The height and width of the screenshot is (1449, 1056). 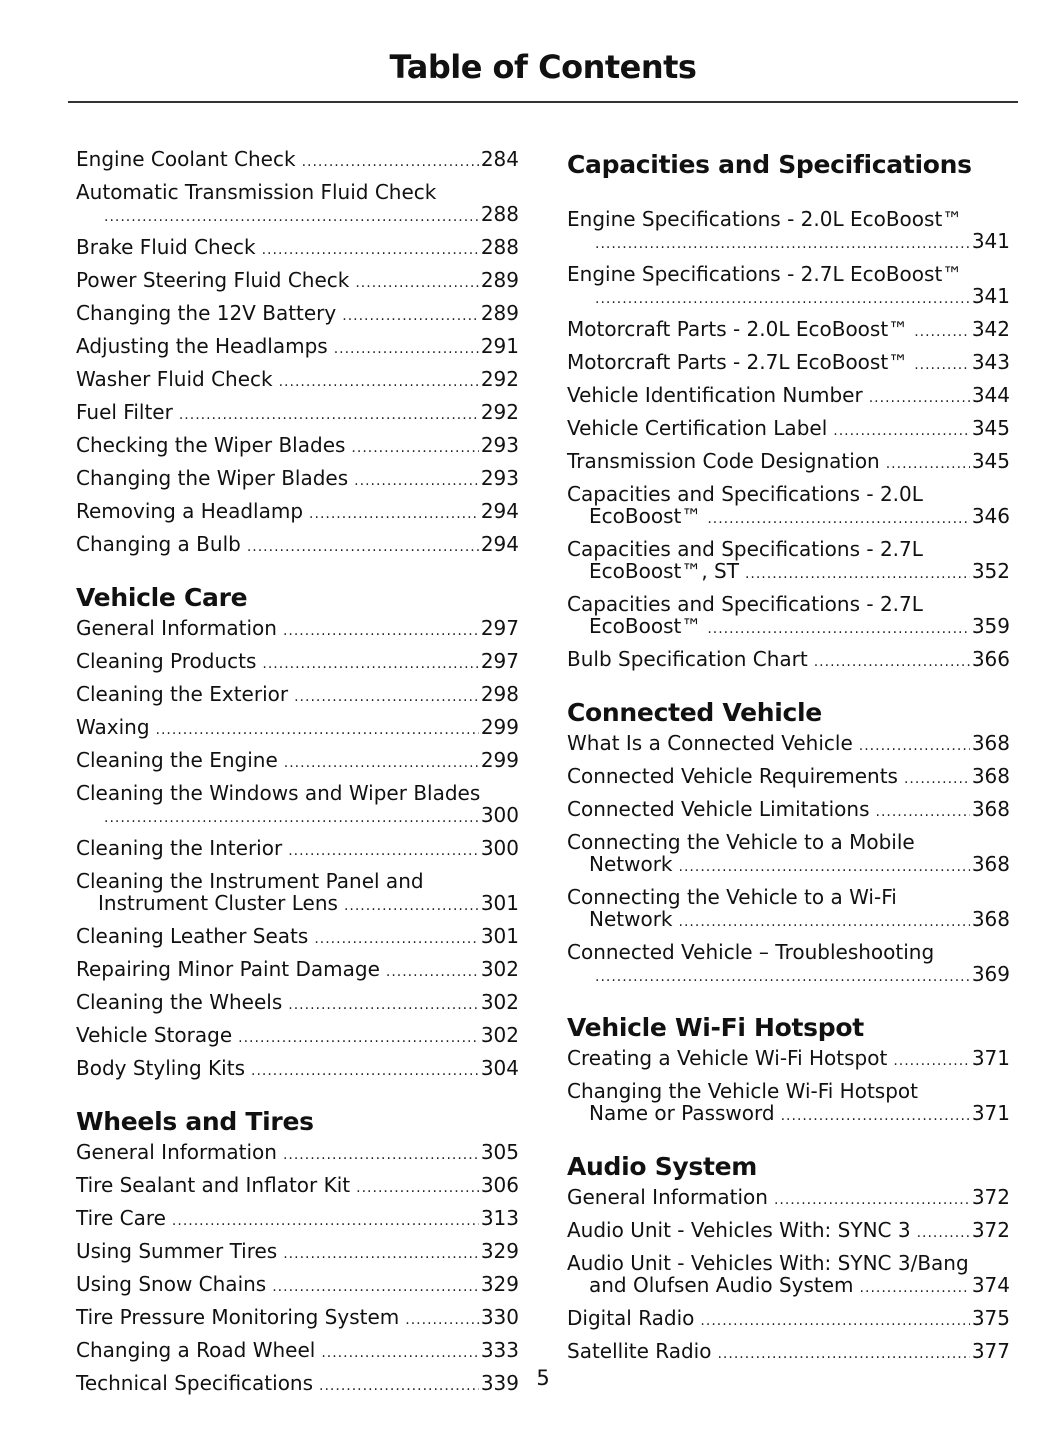 I want to click on toc-entry-line: General Information 372, so click(x=788, y=1198).